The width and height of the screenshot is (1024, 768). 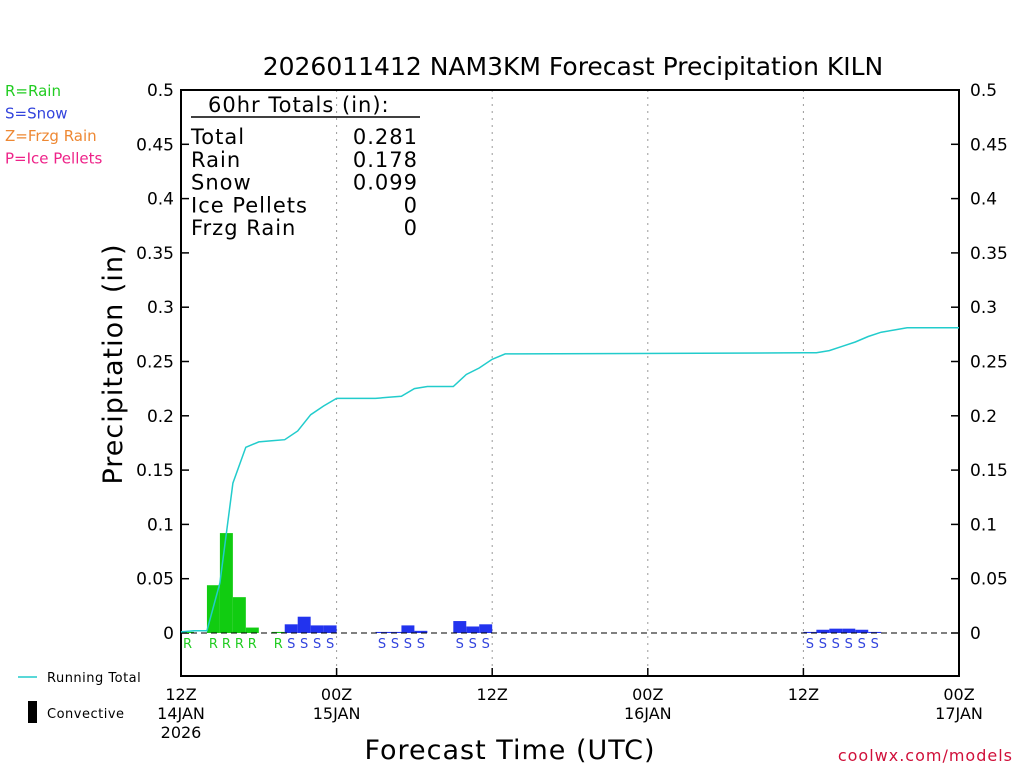 I want to click on totals-label: Snow, so click(x=221, y=183).